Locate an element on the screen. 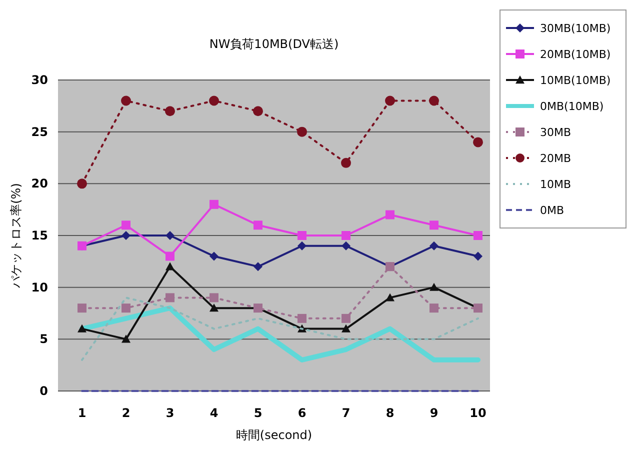 The height and width of the screenshot is (453, 630). x-tick-label: 8 is located at coordinates (390, 413).